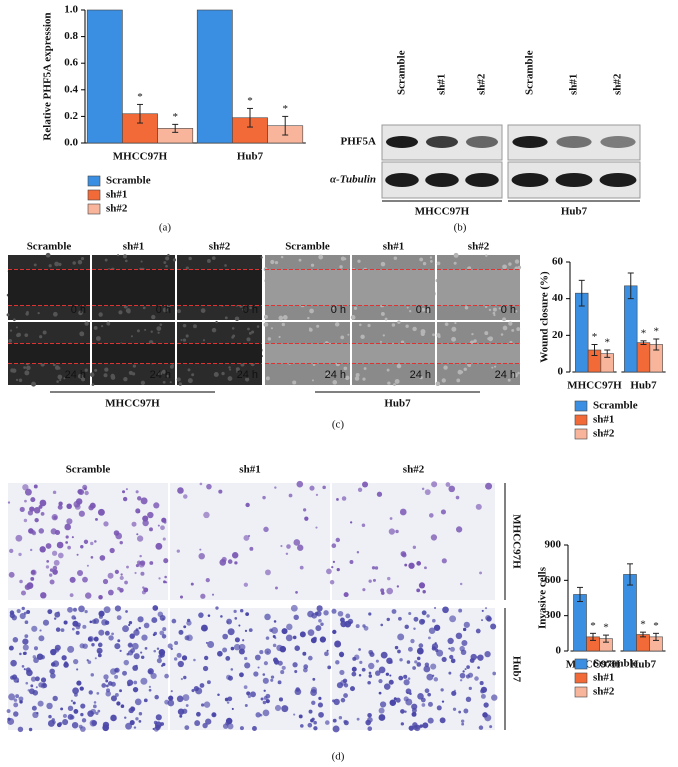  I want to click on wound-gap, so click(219, 353).